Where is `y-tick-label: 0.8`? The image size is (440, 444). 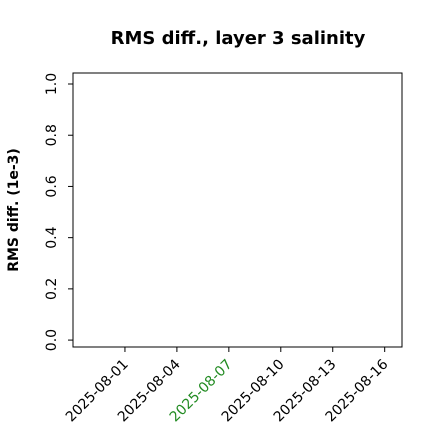
y-tick-label: 0.8 is located at coordinates (52, 135).